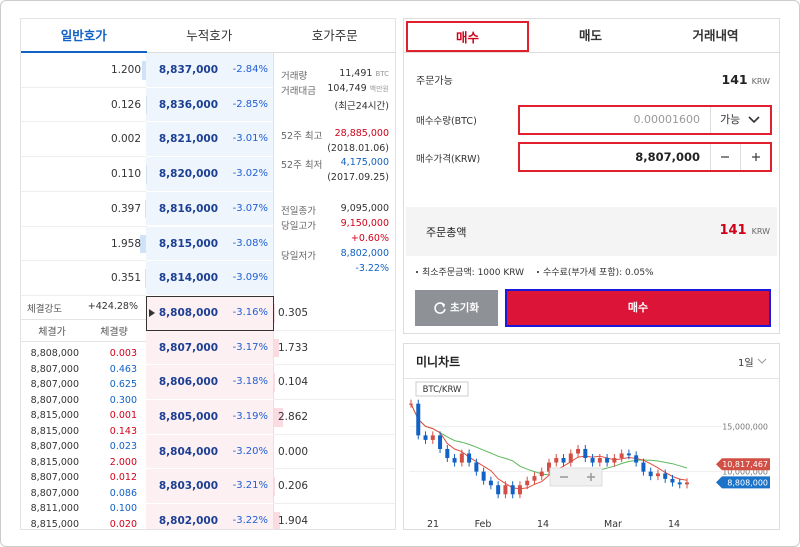 The width and height of the screenshot is (800, 547). What do you see at coordinates (298, 211) in the screenshot?
I see `info-label: 전일종가` at bounding box center [298, 211].